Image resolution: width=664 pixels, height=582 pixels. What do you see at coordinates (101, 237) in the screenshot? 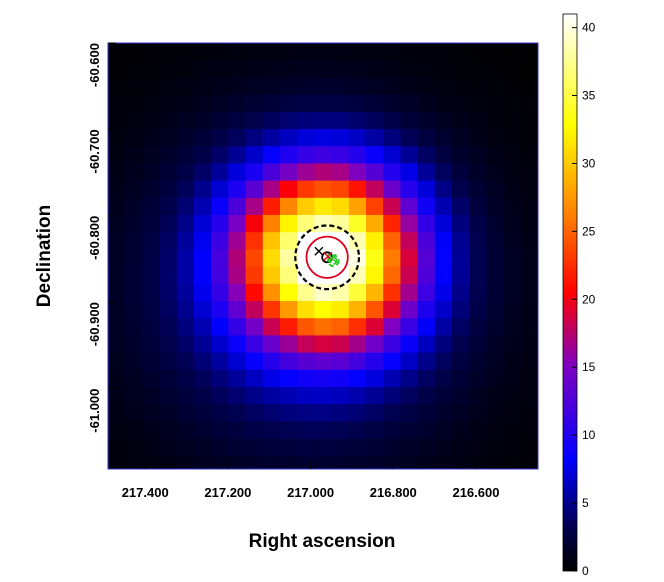
I see `y-axis-ticks: -60.600 -60.700 -60.800 -60.900 -61.000` at bounding box center [101, 237].